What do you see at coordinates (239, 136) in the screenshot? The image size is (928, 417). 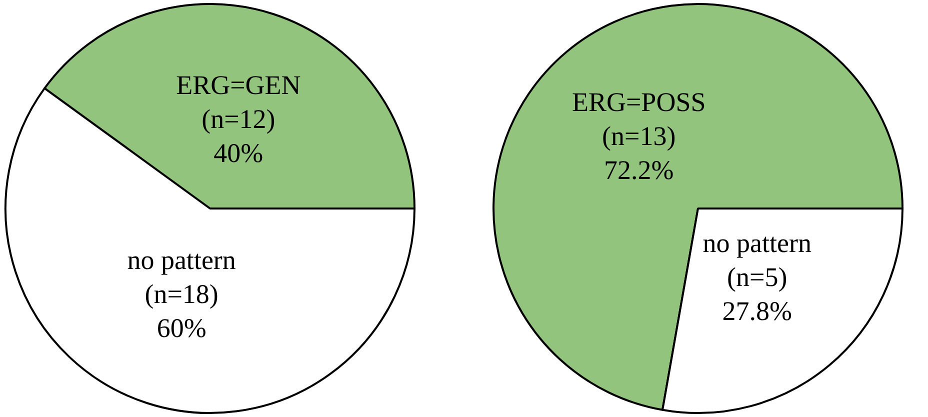 I see `data-label: (n=12) 40%` at bounding box center [239, 136].